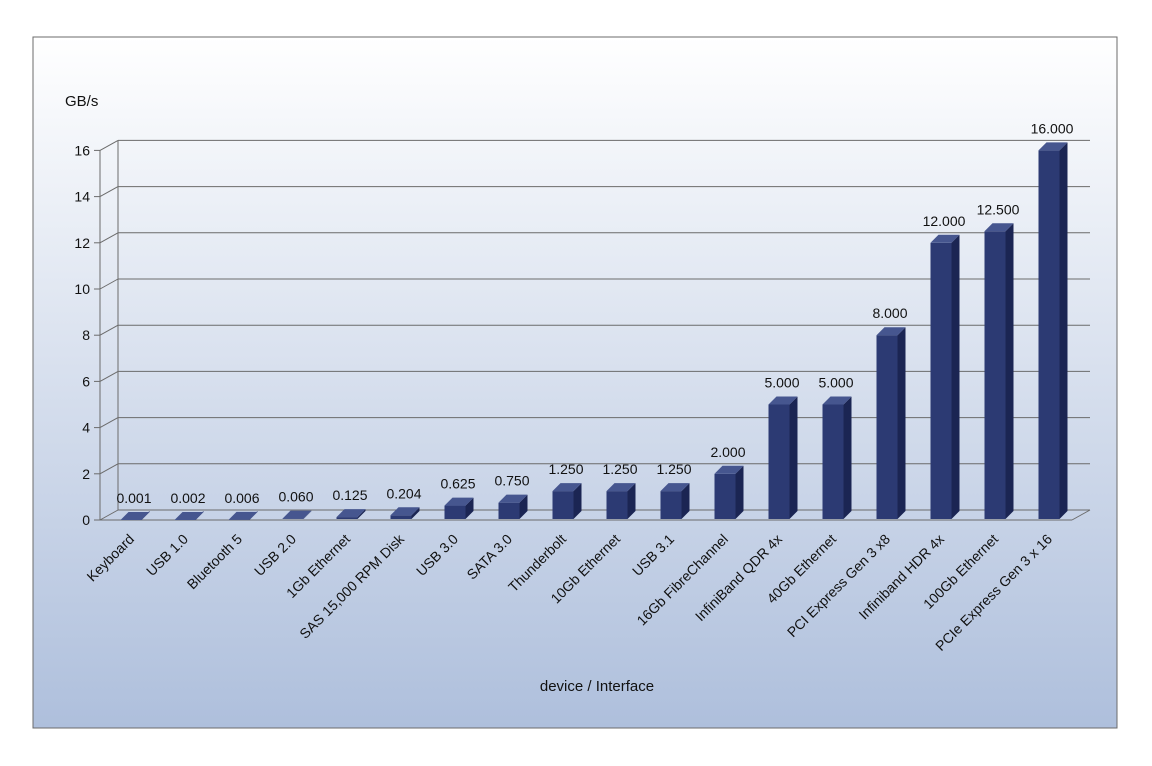  Describe the element at coordinates (82, 289) in the screenshot. I see `y-tick-label: 10` at that location.